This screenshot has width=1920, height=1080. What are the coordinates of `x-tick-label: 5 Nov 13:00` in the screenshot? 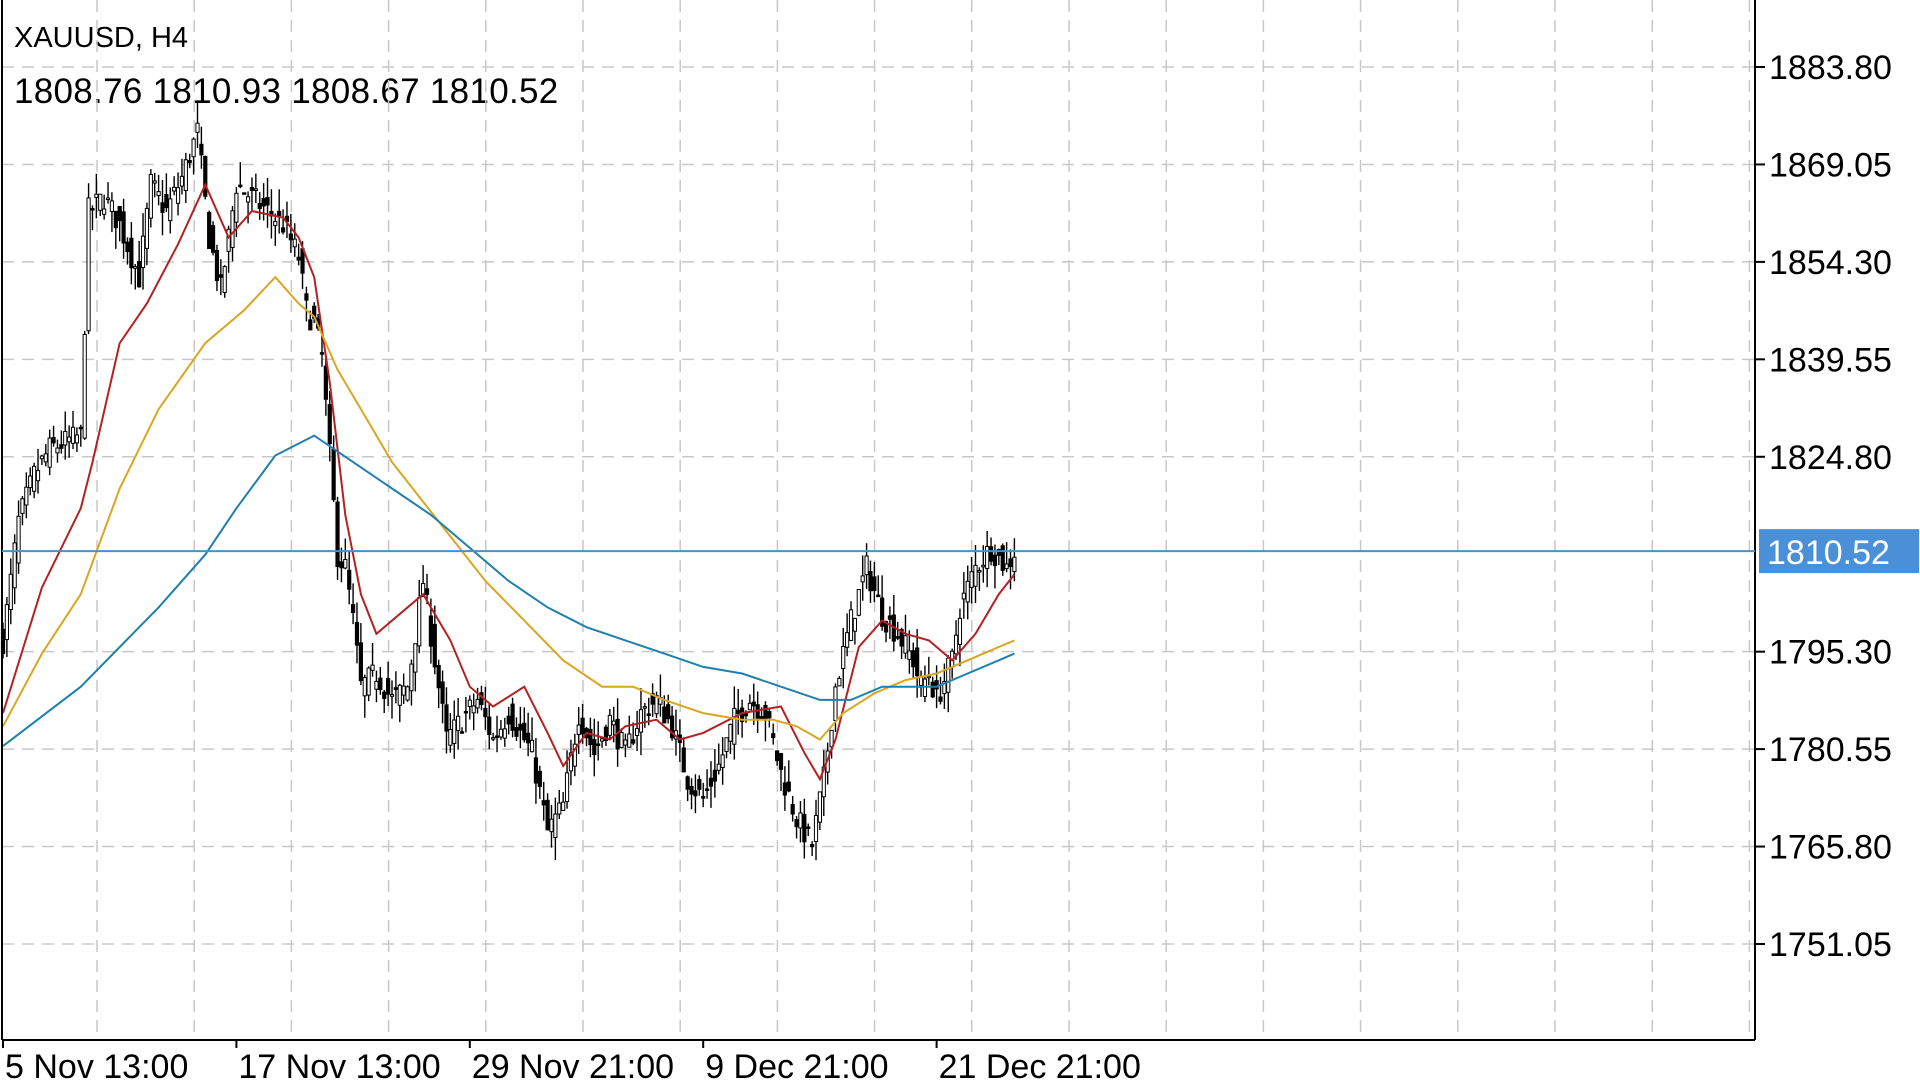 It's located at (96, 1064).